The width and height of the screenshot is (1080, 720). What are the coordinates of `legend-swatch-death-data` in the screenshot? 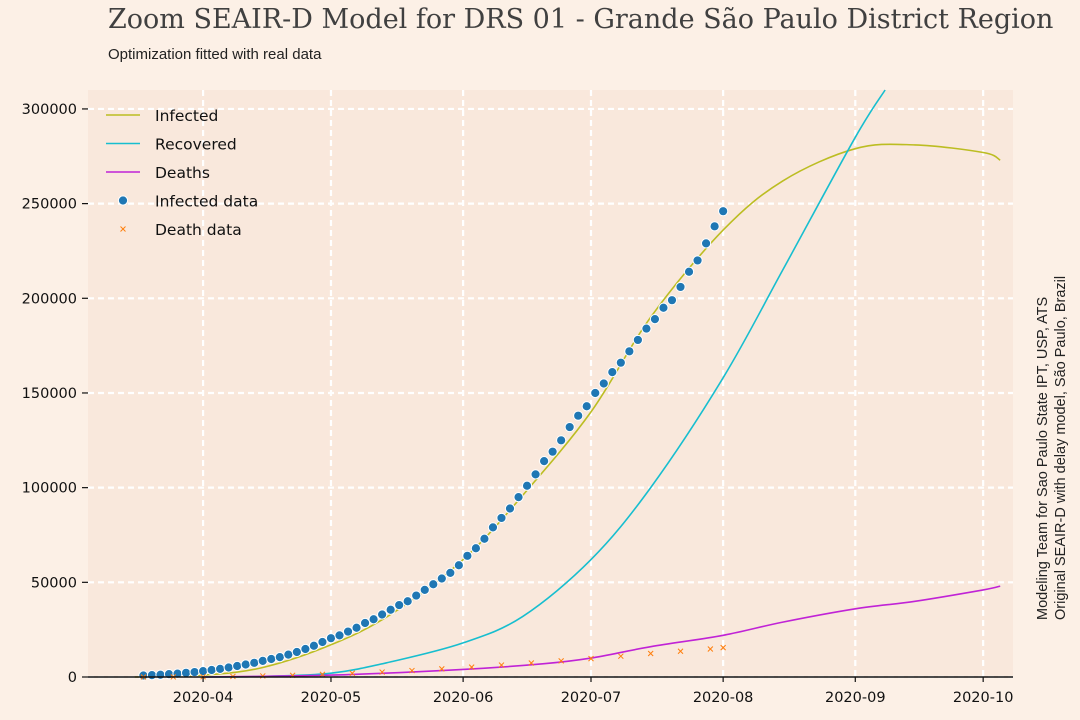 It's located at (123, 229).